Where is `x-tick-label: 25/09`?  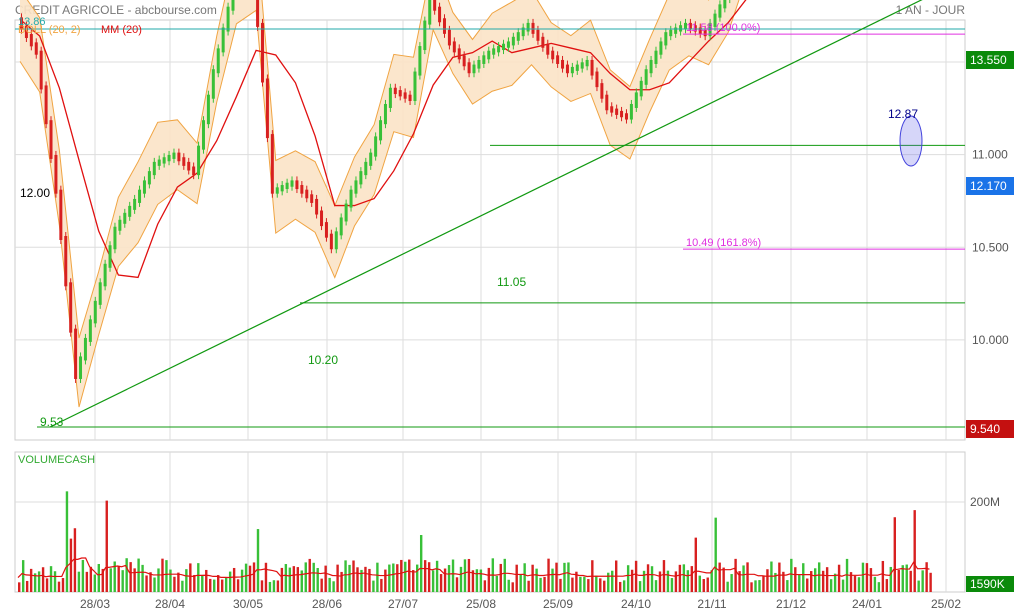
x-tick-label: 25/09 is located at coordinates (558, 604).